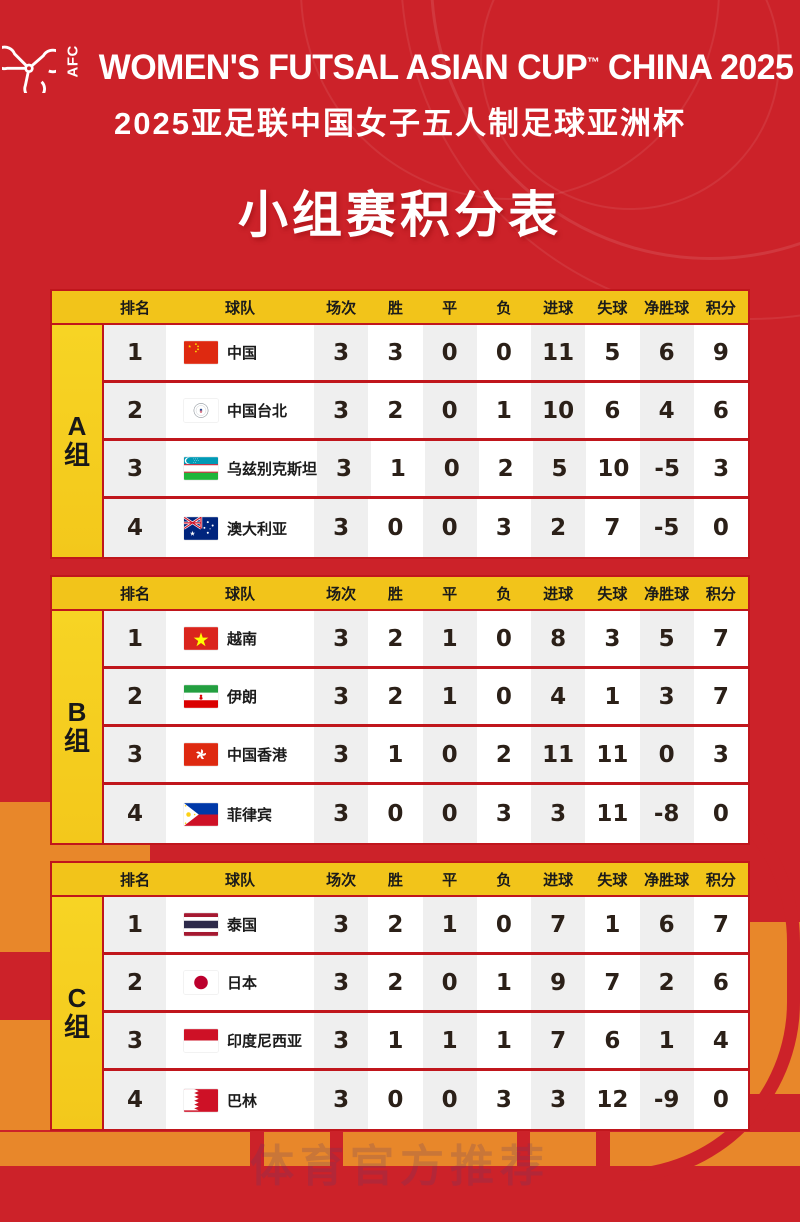 The image size is (800, 1222). I want to click on team-name: 中国, so click(242, 353).